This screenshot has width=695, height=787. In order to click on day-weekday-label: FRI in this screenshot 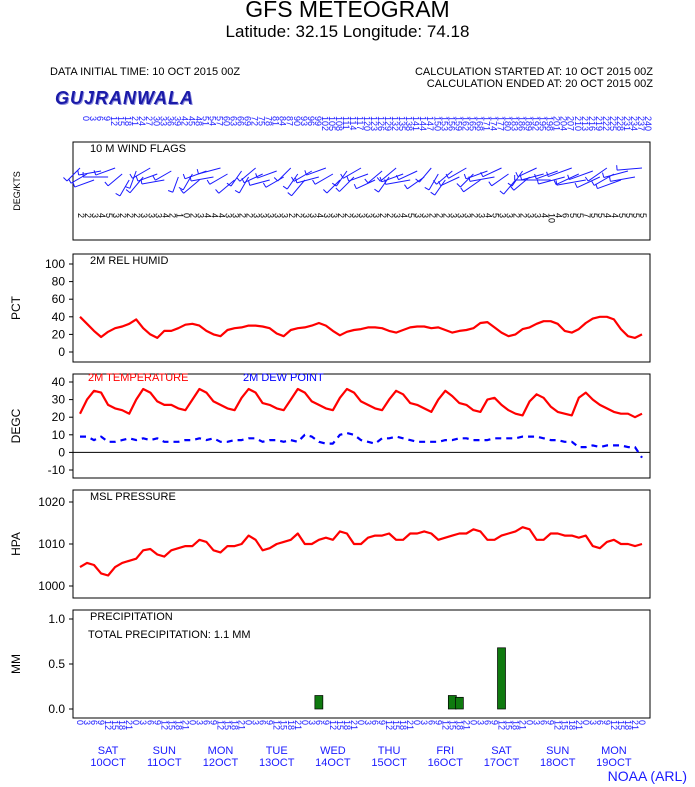, I will do `click(445, 751)`.